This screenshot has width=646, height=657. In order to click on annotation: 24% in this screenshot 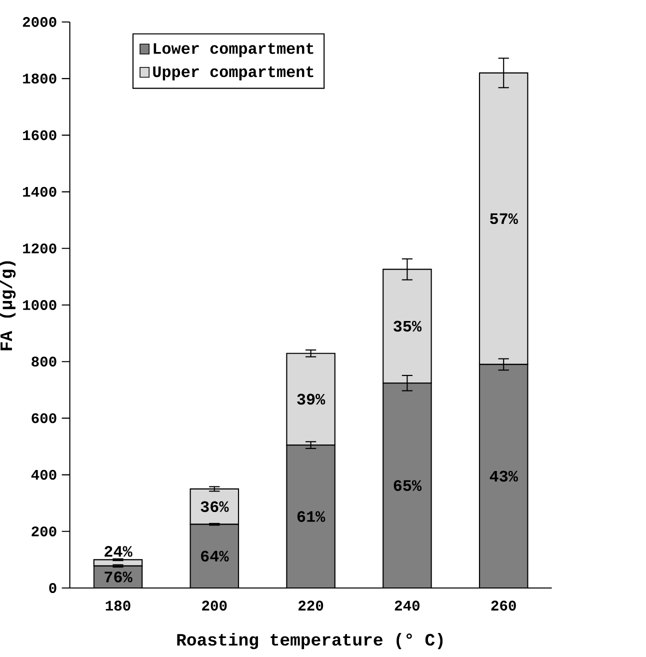, I will do `click(118, 551)`.